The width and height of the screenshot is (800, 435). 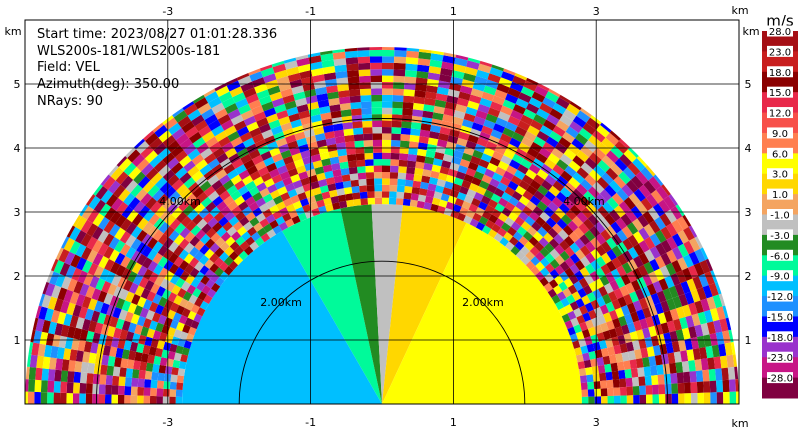 What do you see at coordinates (108, 84) in the screenshot?
I see `info-azimuth: Azimuth(deg): 350.00` at bounding box center [108, 84].